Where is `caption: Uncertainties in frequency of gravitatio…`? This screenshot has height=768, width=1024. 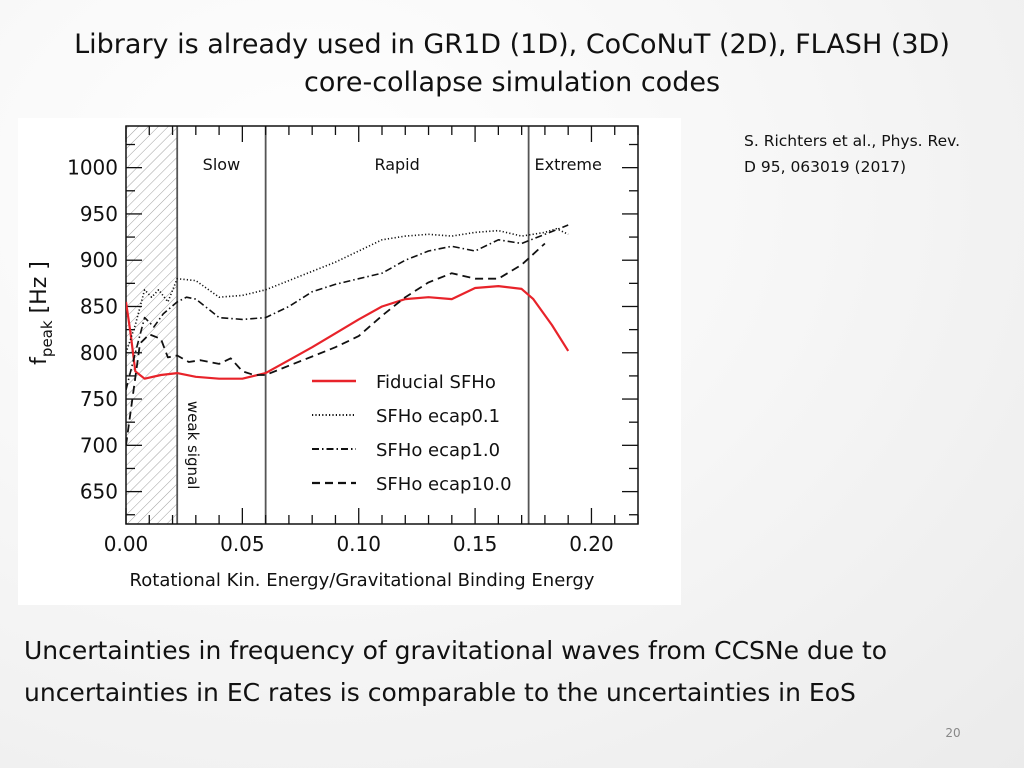
caption: Uncertainties in frequency of gravitatio… is located at coordinates (519, 672).